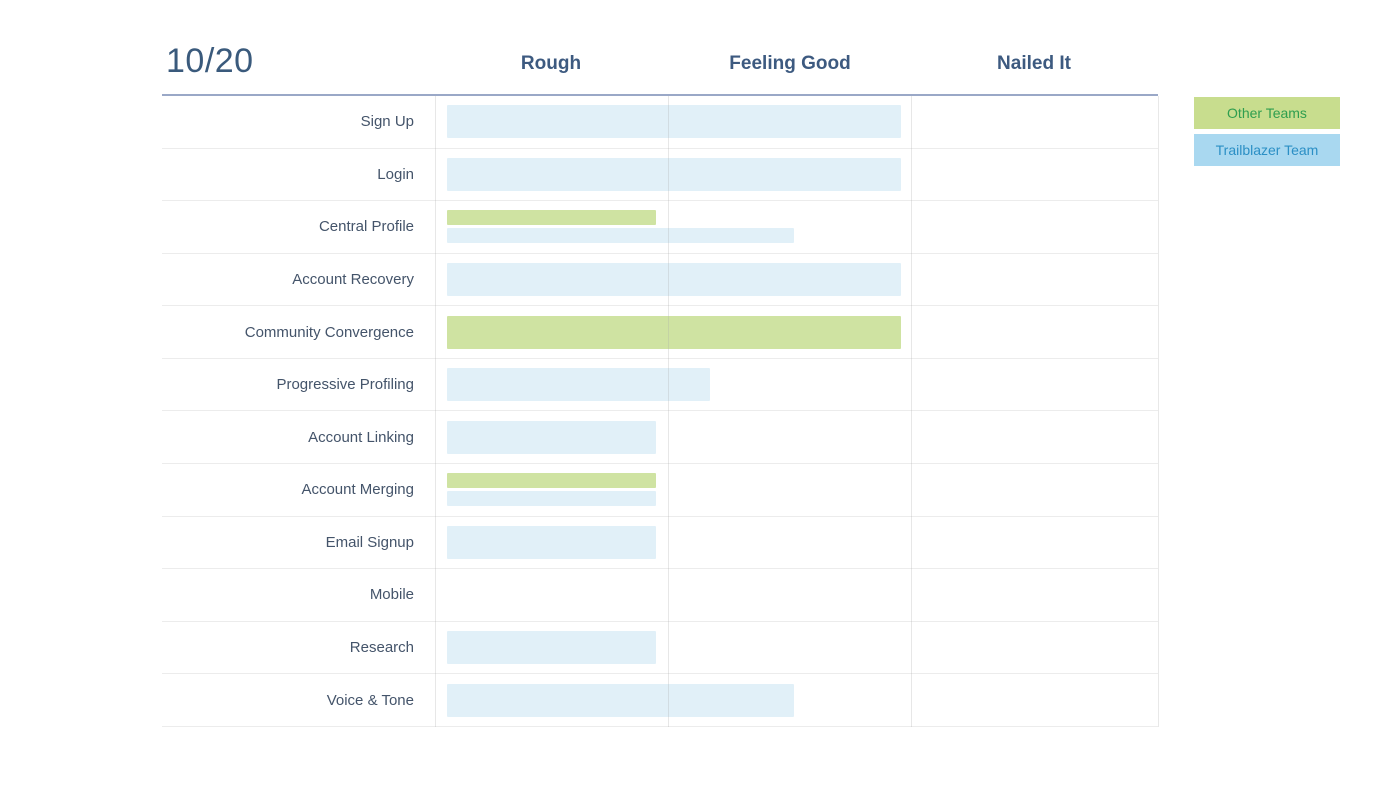  Describe the element at coordinates (381, 648) in the screenshot. I see `row-label: Research` at that location.